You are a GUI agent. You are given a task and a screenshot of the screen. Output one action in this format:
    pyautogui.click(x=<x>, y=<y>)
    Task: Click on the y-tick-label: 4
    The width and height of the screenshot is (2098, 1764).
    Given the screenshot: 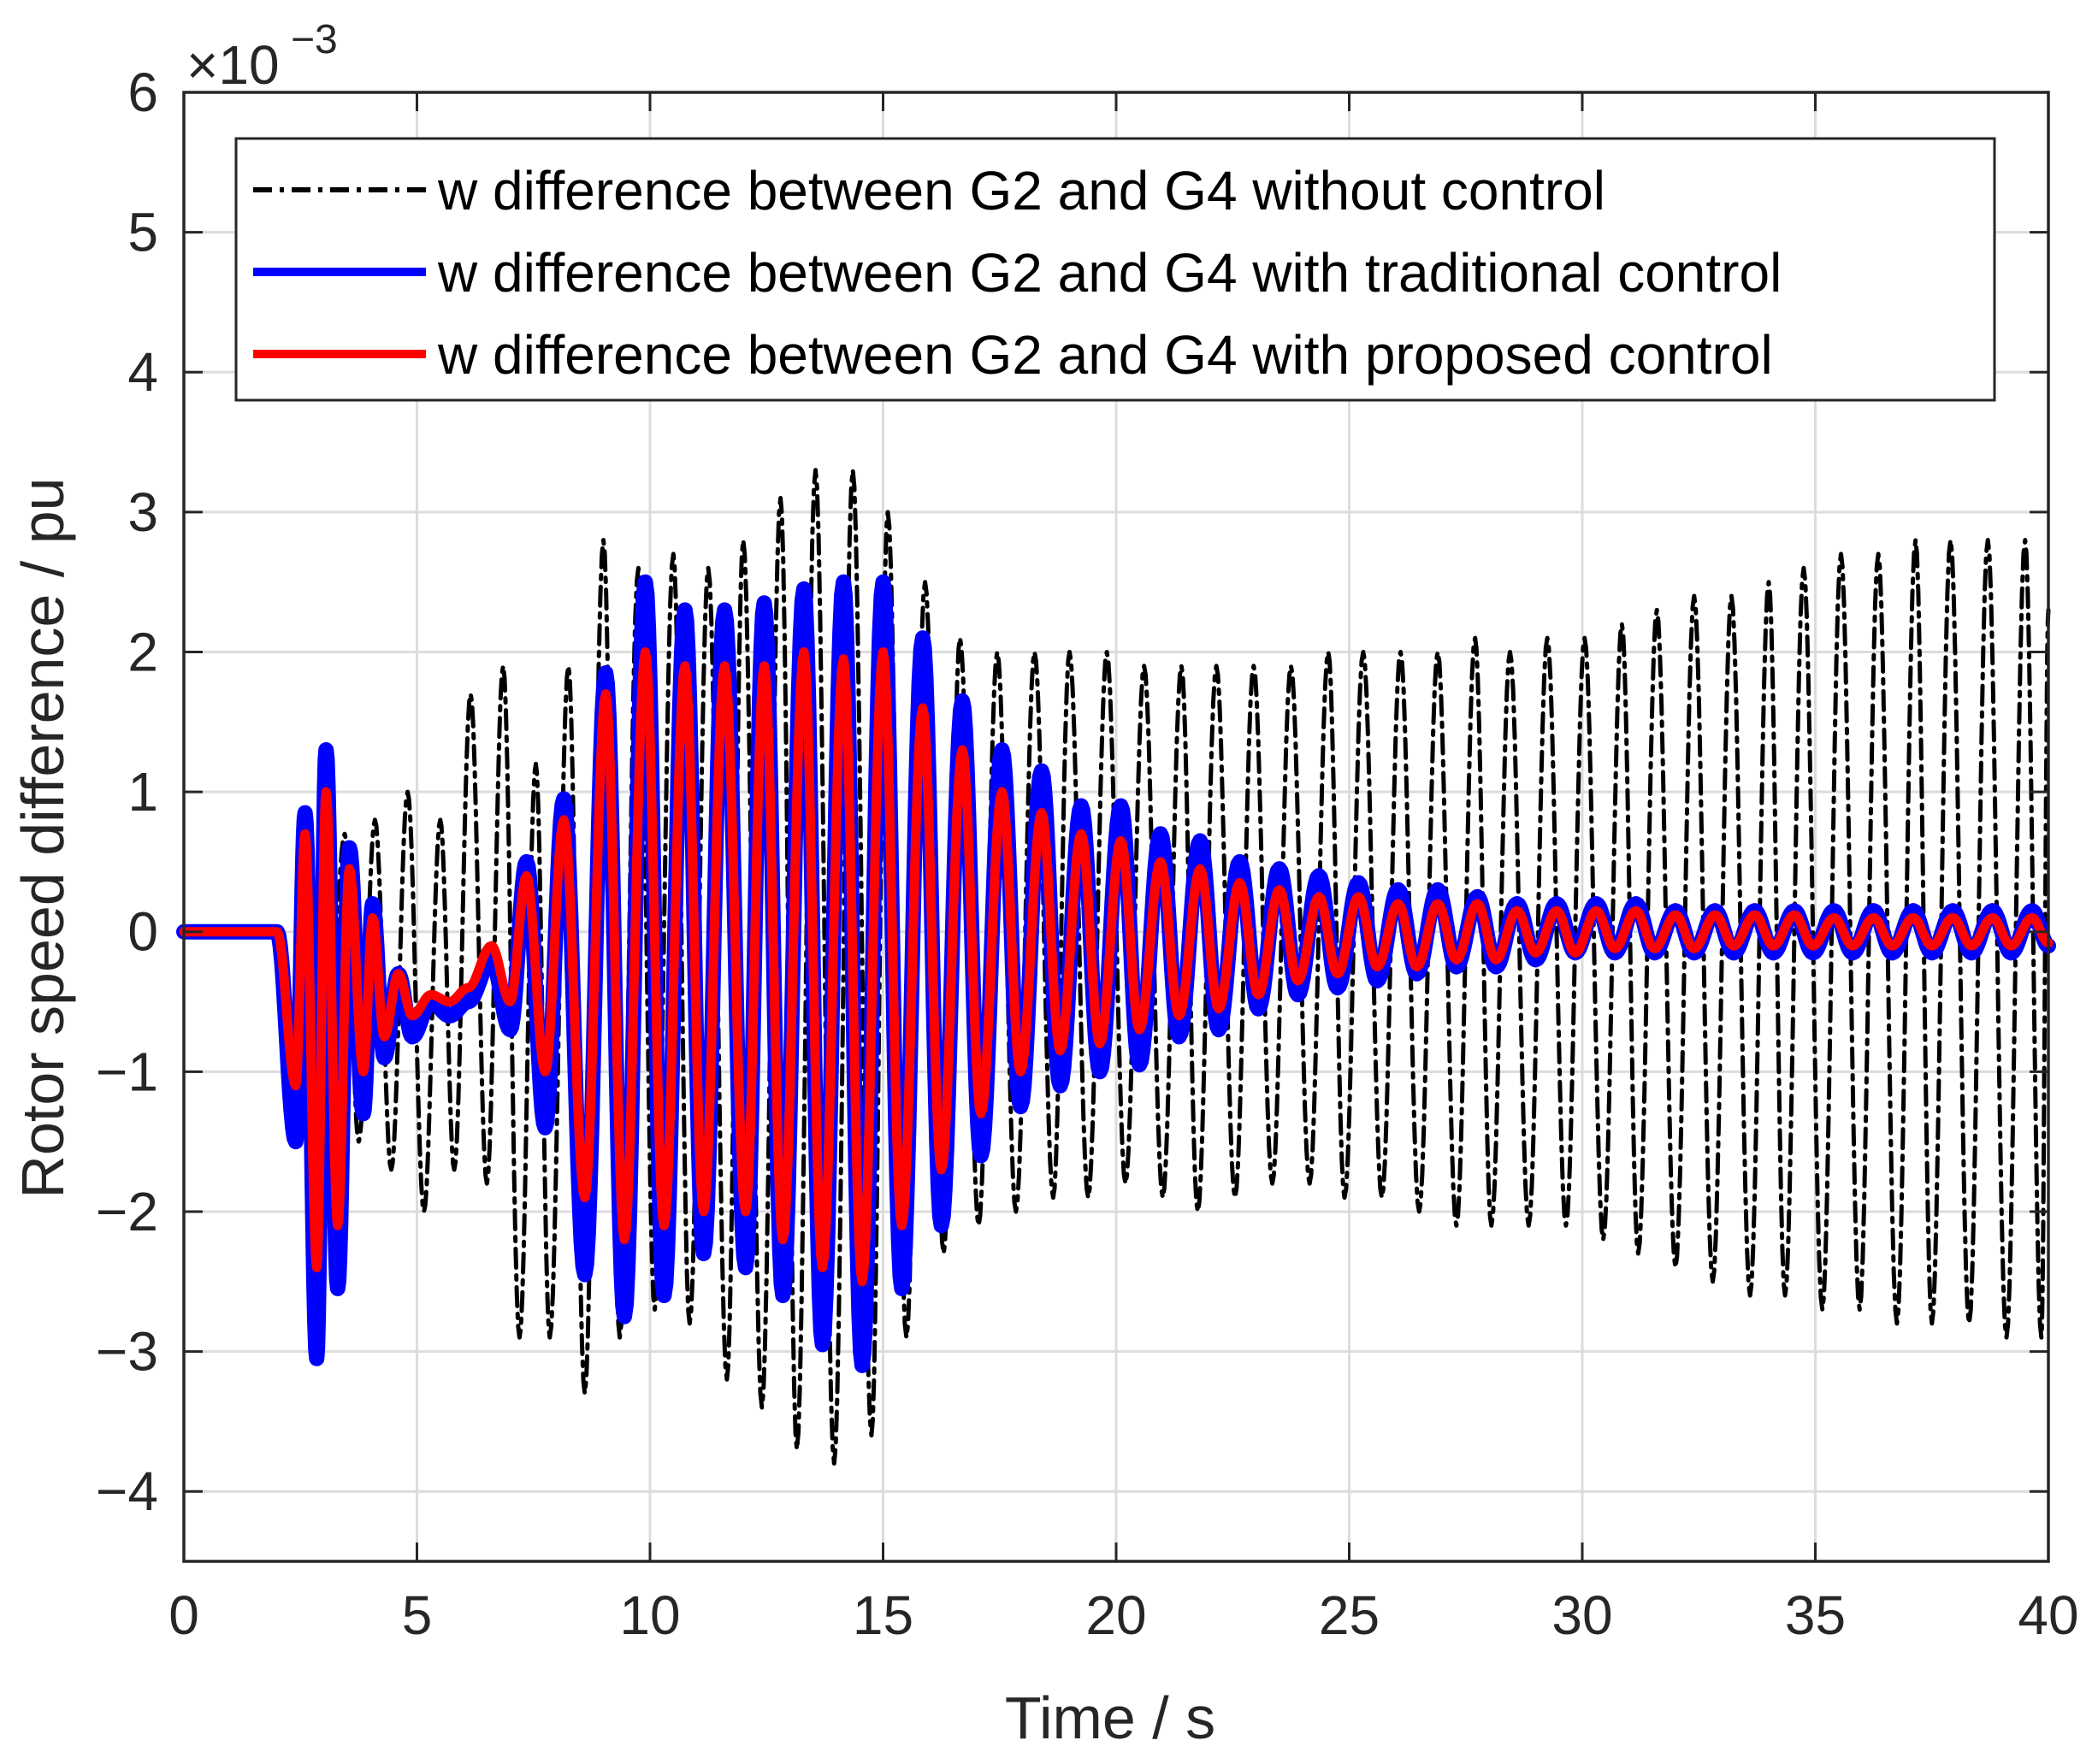 What is the action you would take?
    pyautogui.click(x=142, y=372)
    